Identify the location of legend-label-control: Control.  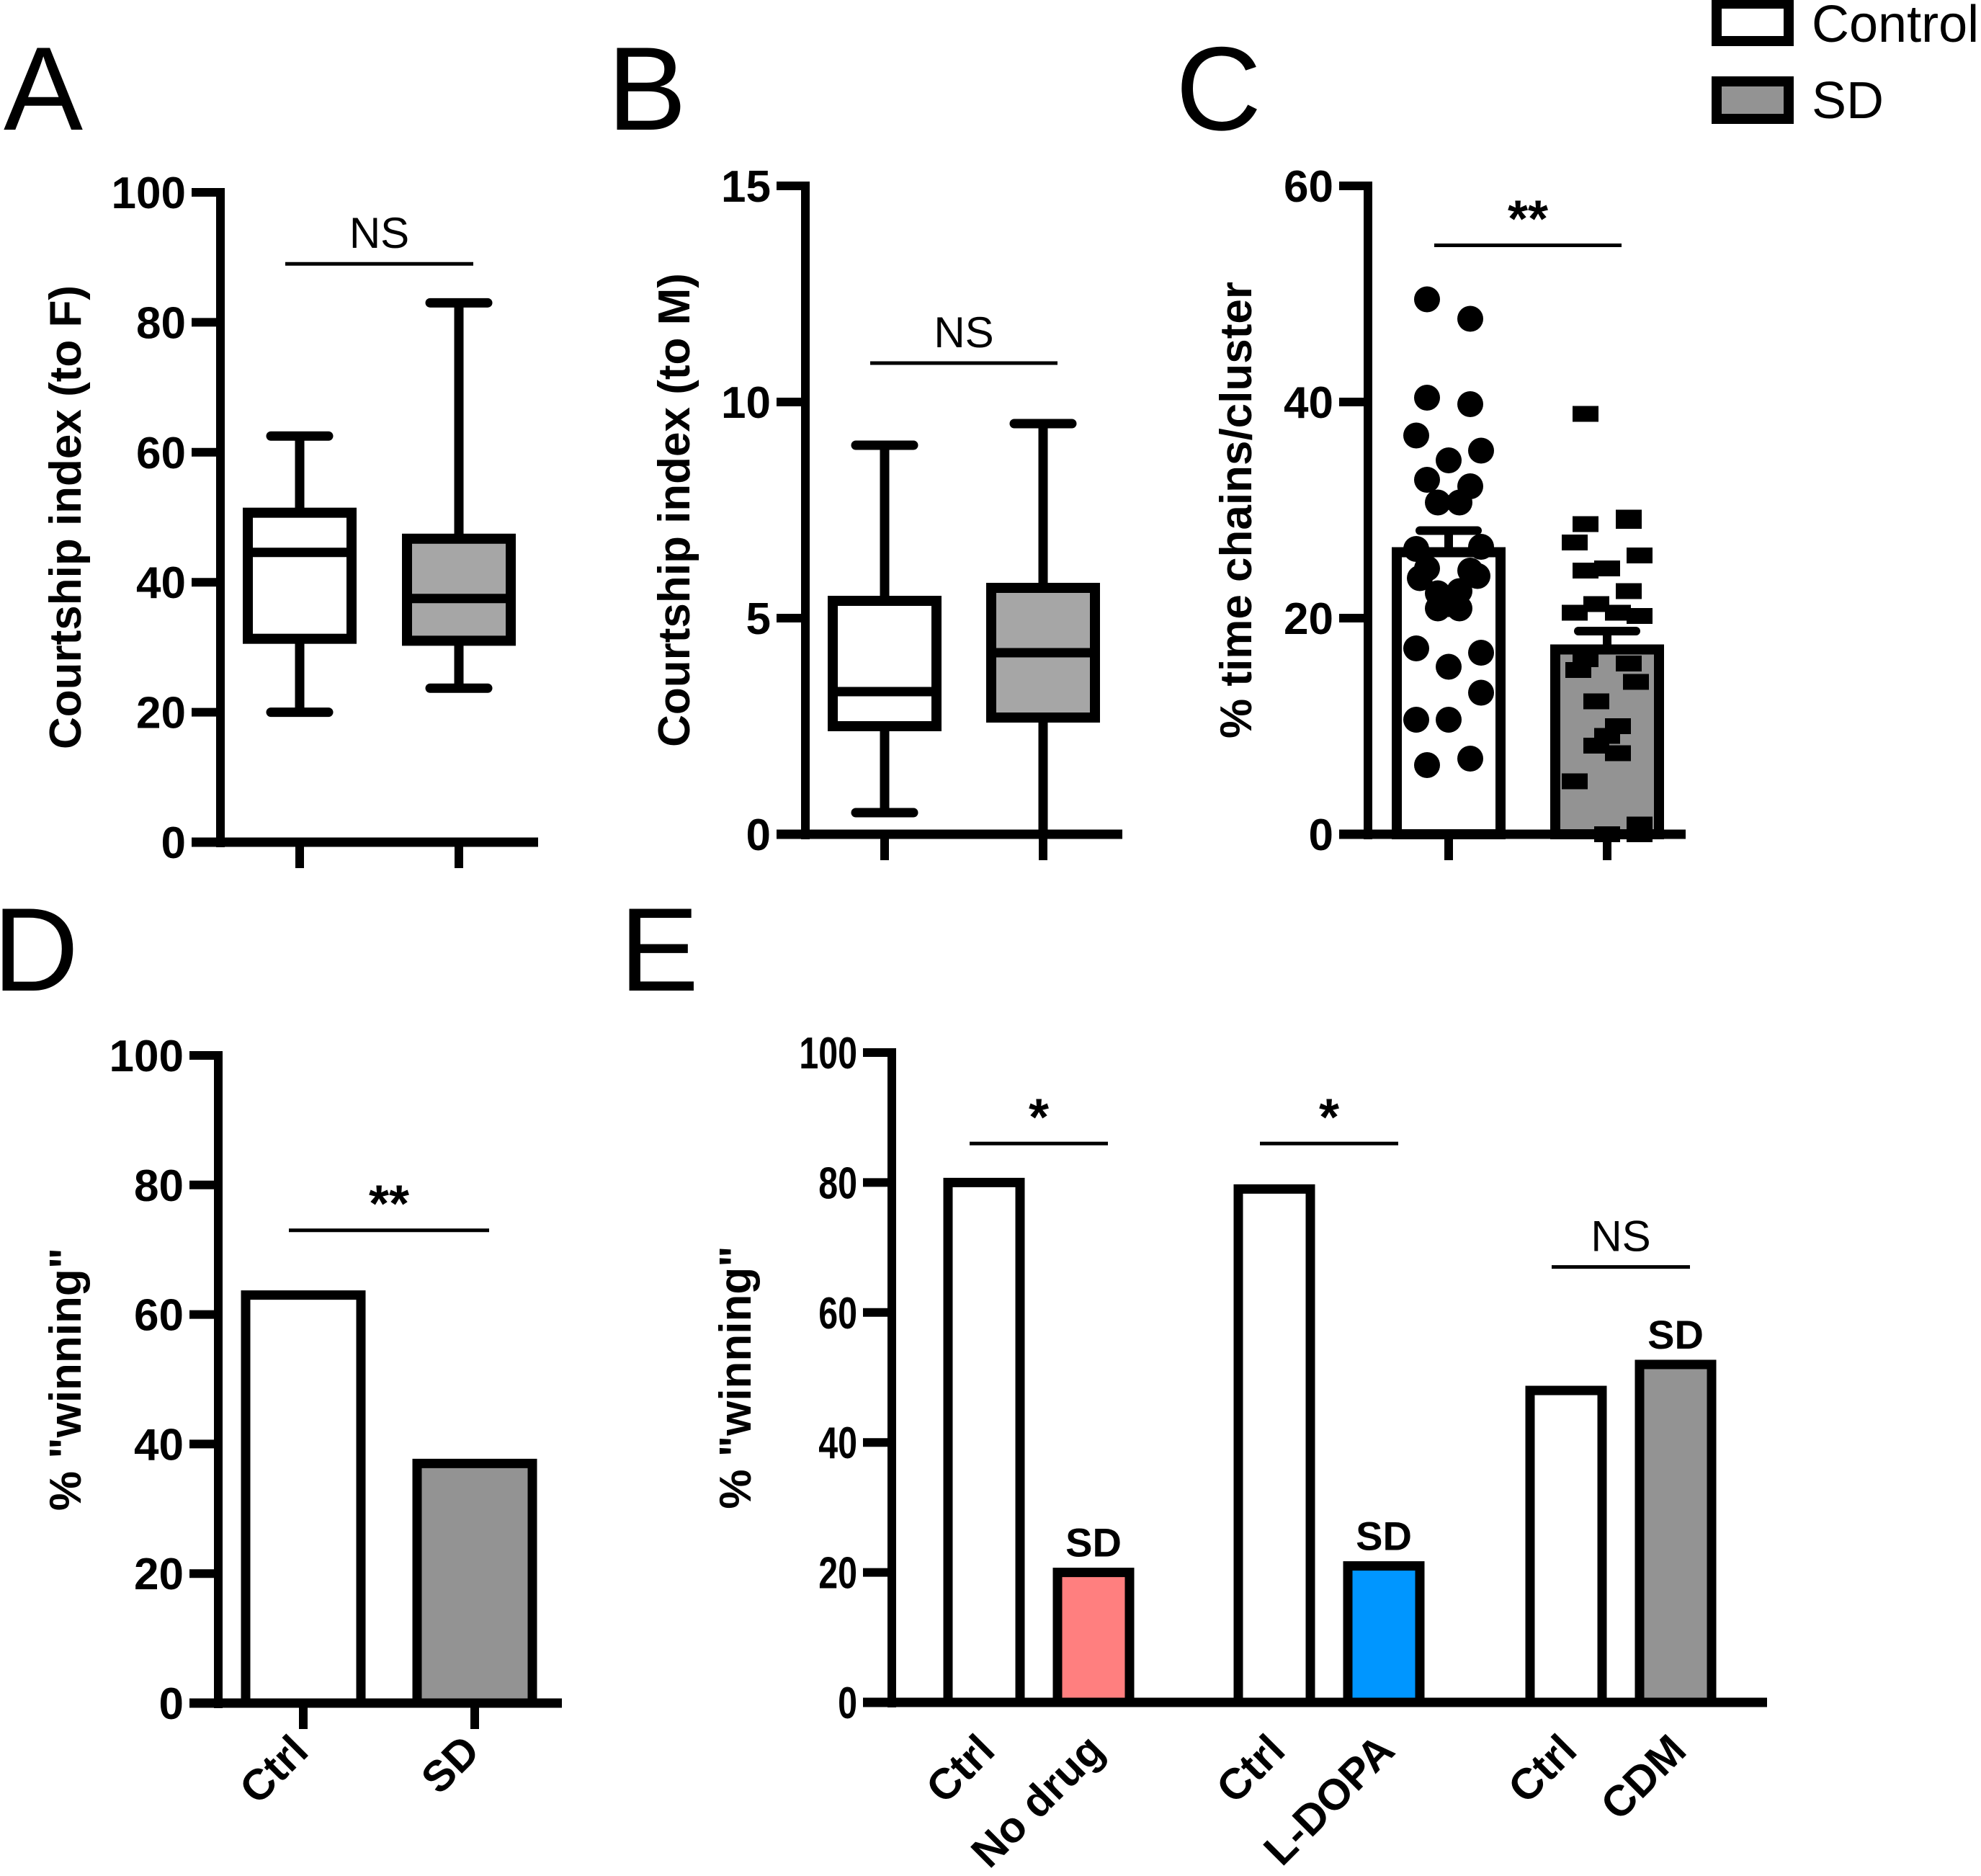
(1895, 27).